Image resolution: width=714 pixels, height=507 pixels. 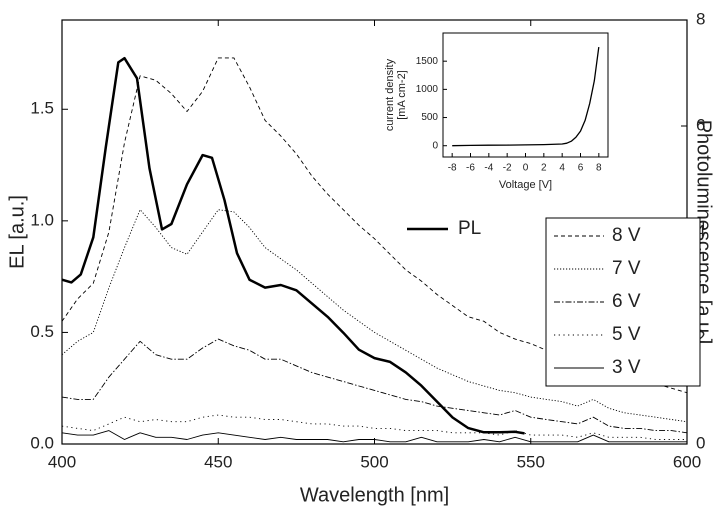 I want to click on x-tick-label: 600, so click(x=687, y=461).